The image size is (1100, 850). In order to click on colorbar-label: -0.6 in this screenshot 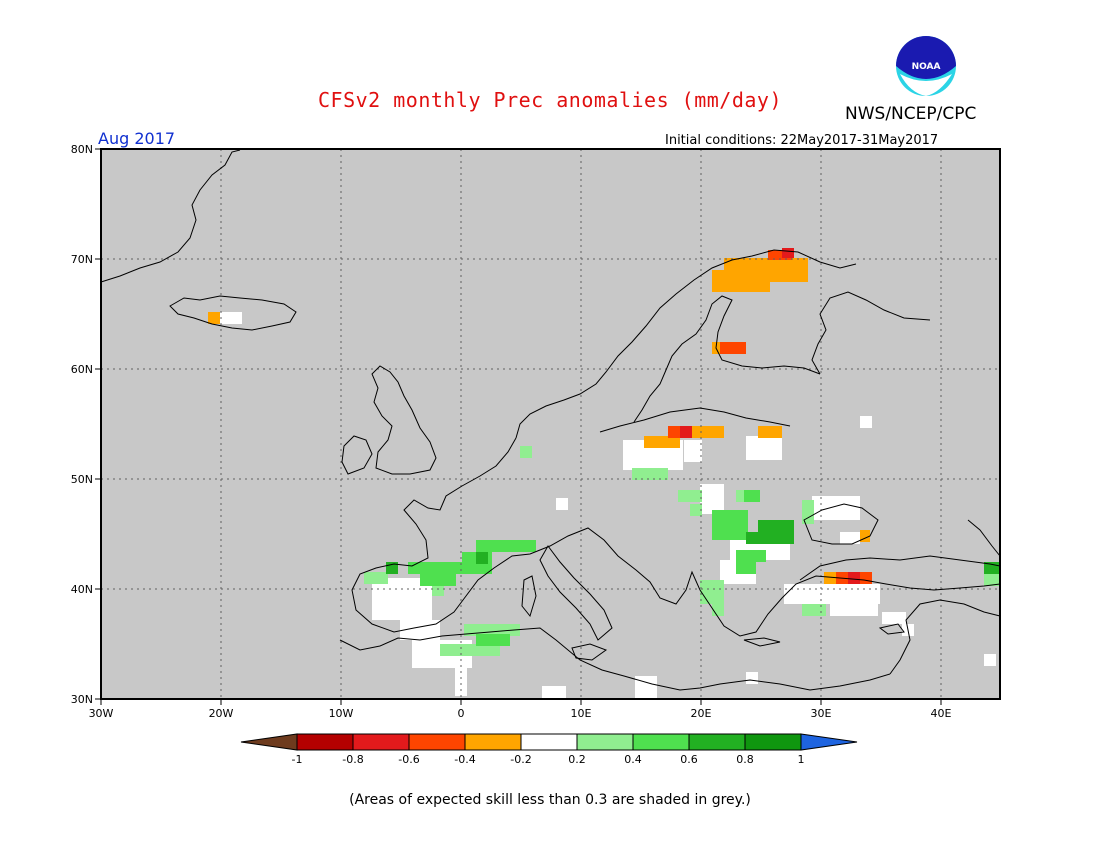, I will do `click(408, 759)`.